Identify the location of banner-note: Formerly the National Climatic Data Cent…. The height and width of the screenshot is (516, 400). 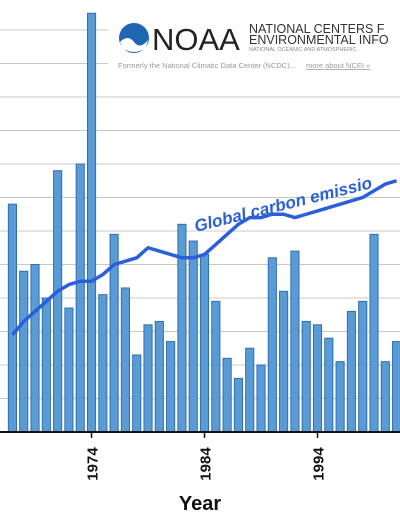
(207, 65).